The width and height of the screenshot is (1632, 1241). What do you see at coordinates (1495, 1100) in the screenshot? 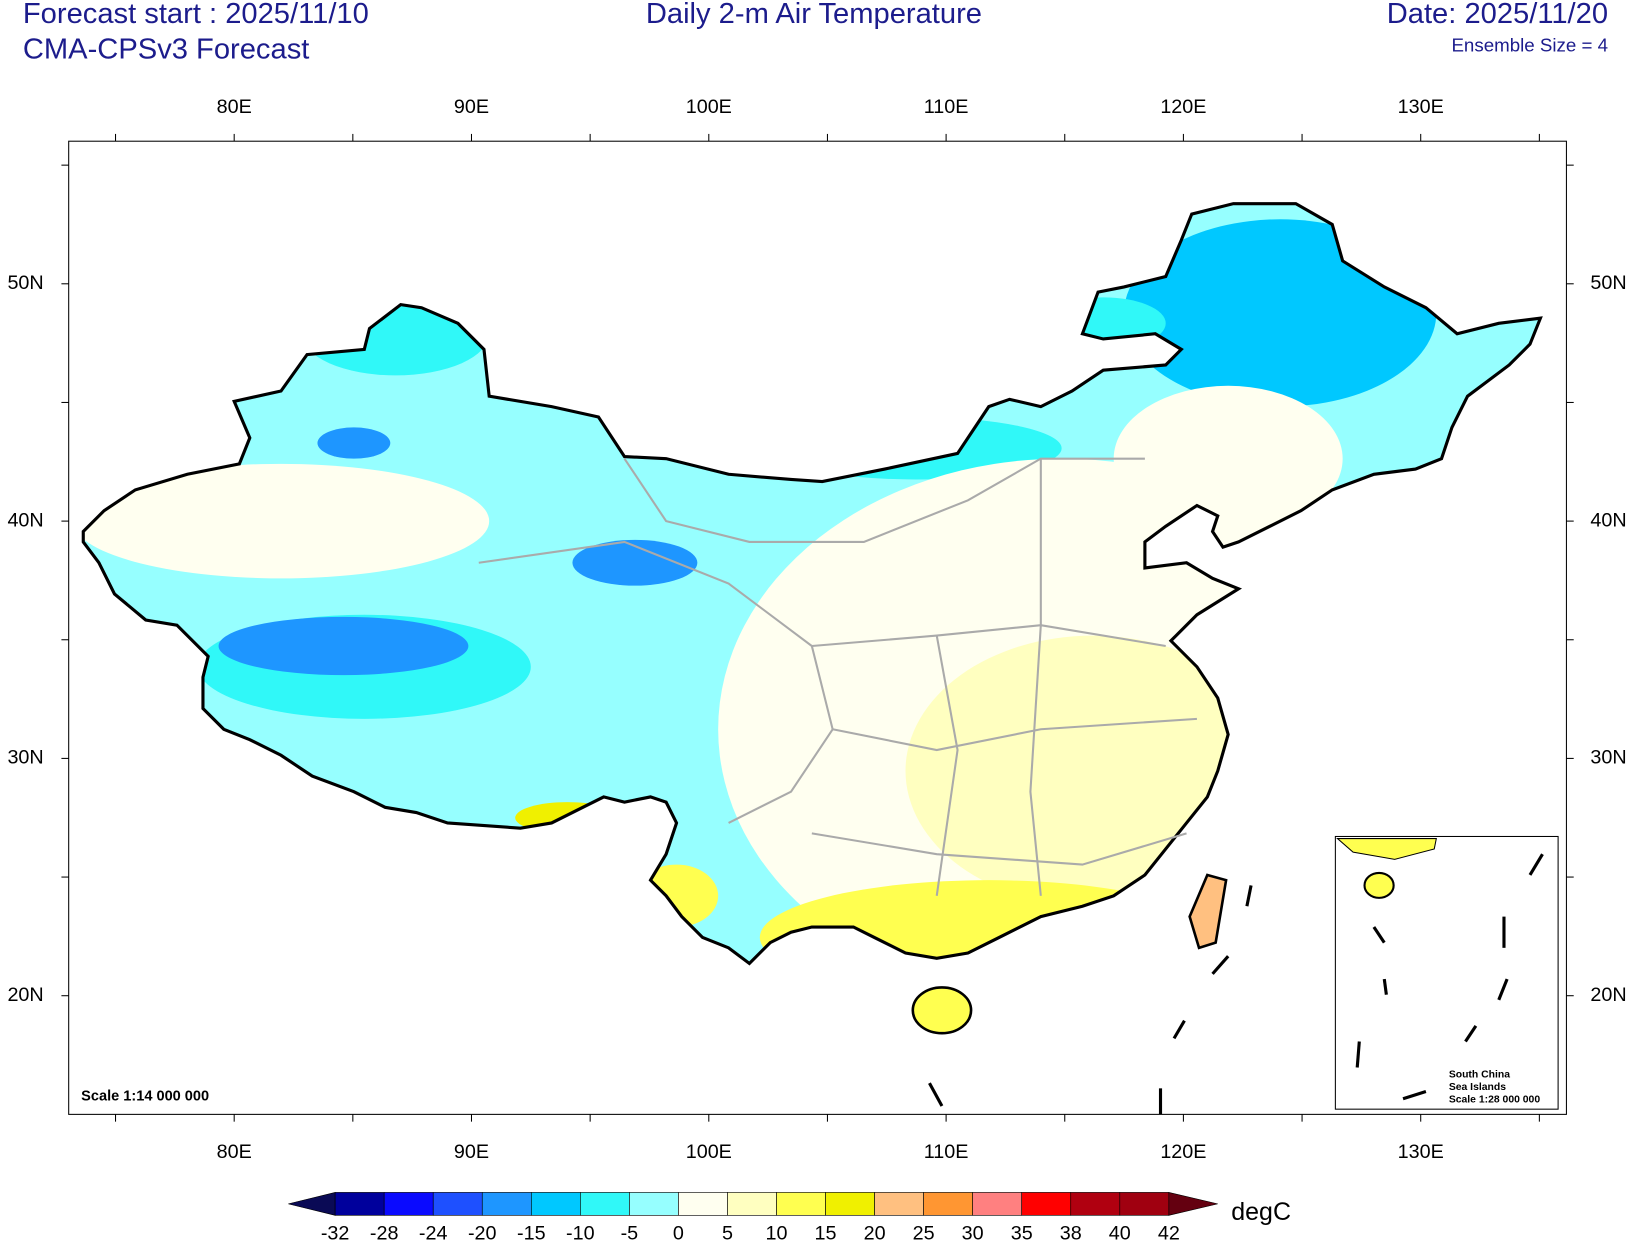
I see `inset-label: Scale 1:28 000 000` at bounding box center [1495, 1100].